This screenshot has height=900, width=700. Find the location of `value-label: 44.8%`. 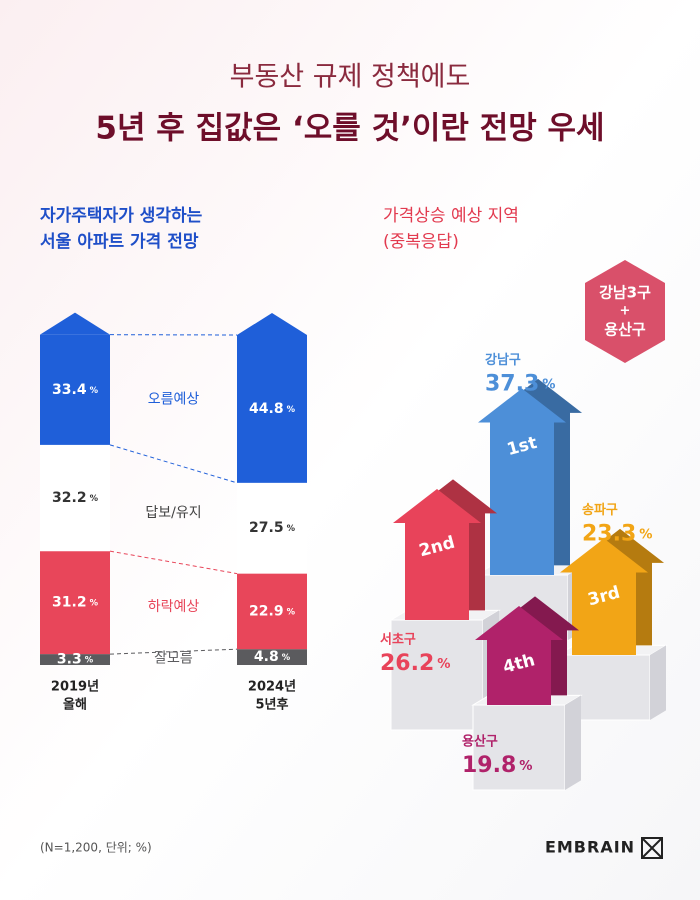

value-label: 44.8% is located at coordinates (272, 409).